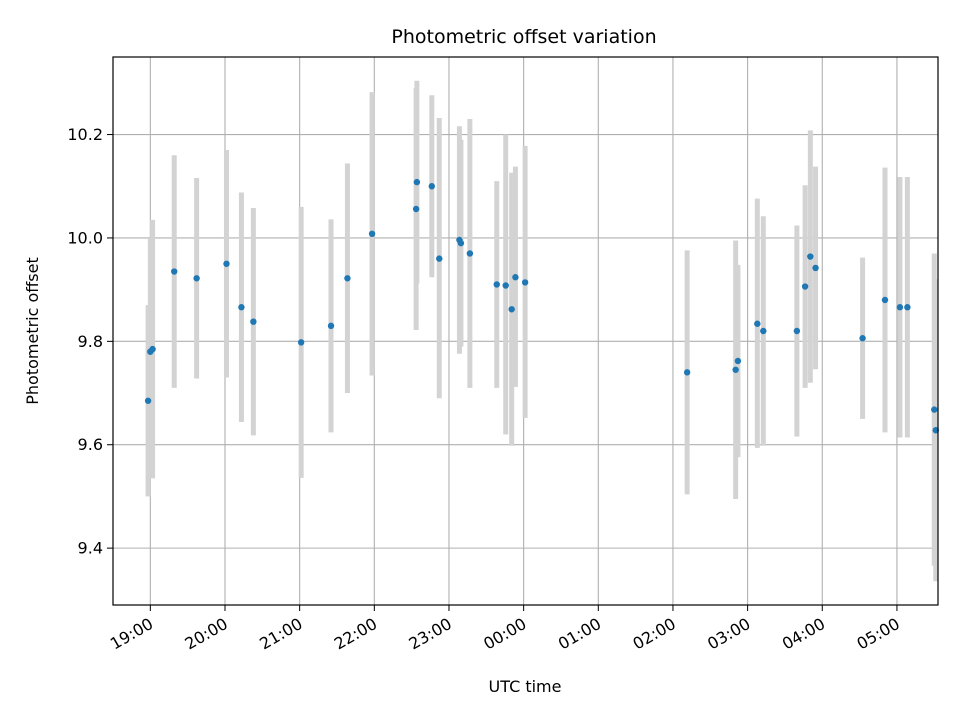  I want to click on y-tick-label: 9.6, so click(90, 444).